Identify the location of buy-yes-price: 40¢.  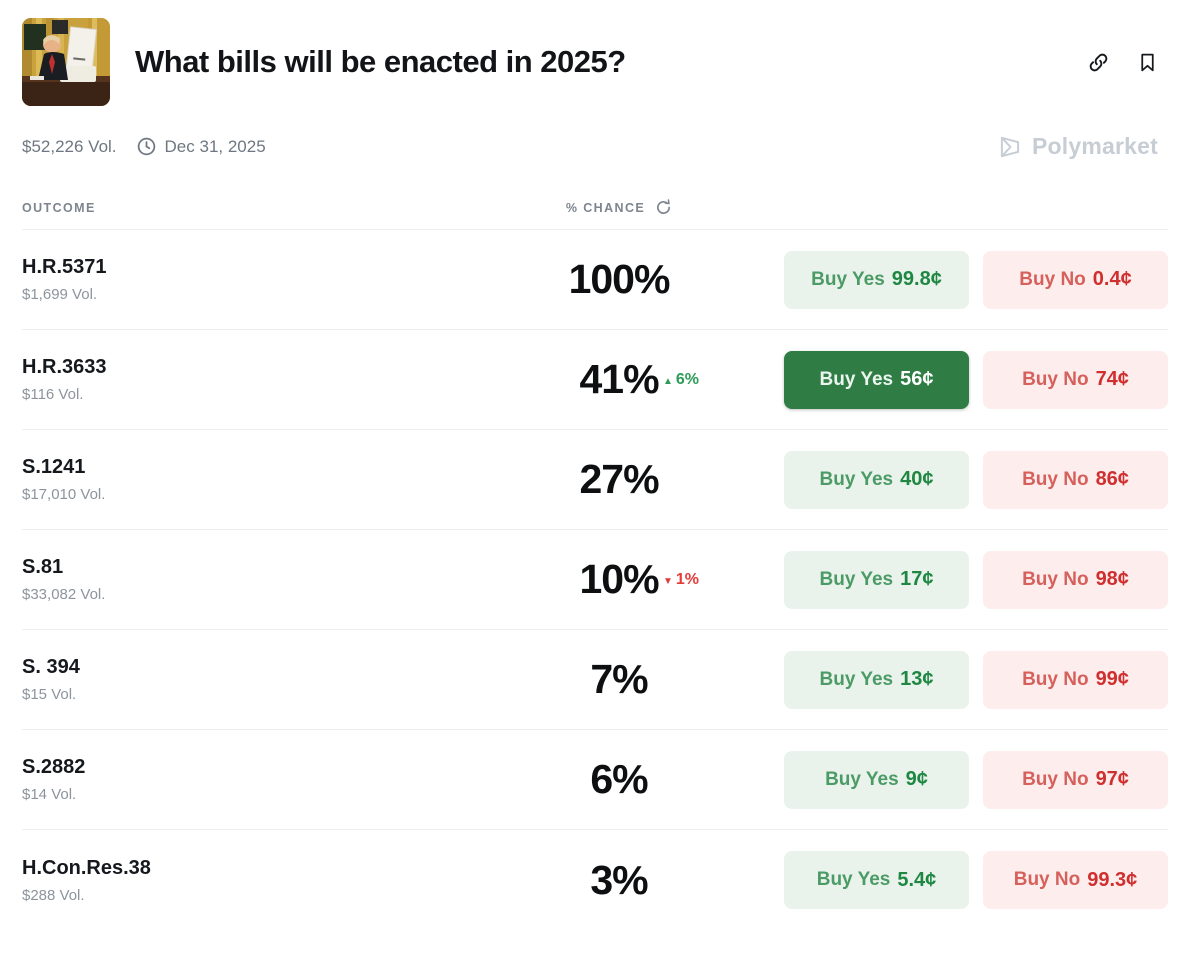
(917, 479).